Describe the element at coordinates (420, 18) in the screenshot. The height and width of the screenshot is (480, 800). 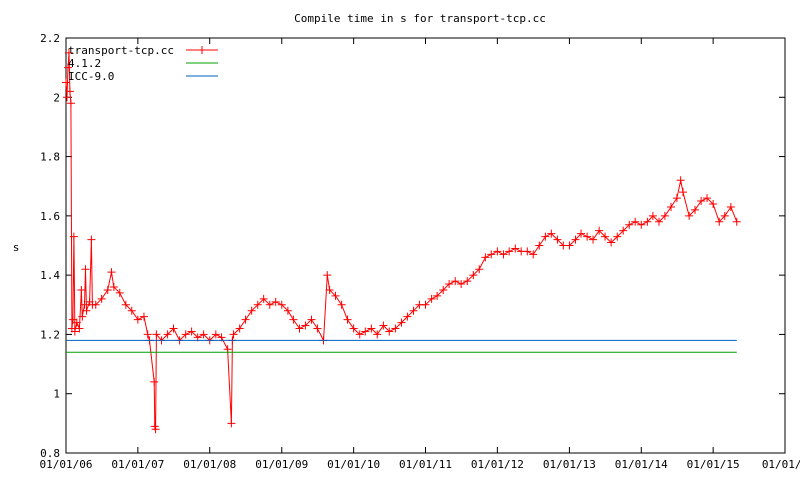
I see `chart-title: Compile time in s for transport-tcp.cc` at that location.